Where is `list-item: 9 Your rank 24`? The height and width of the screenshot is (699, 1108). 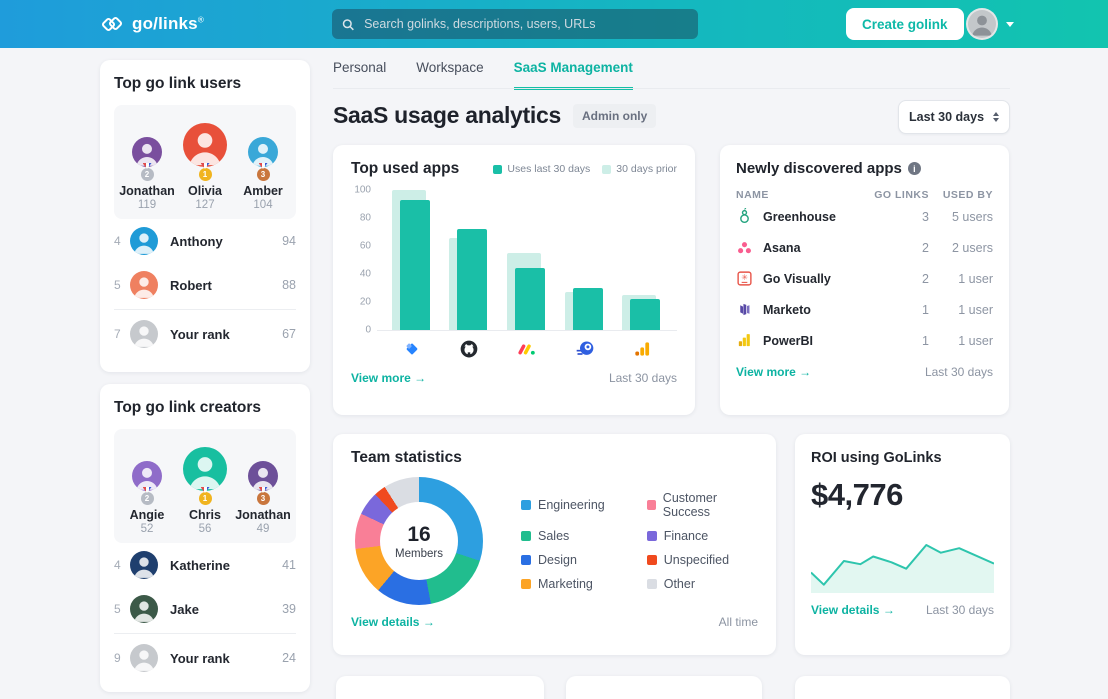
list-item: 9 Your rank 24 is located at coordinates (205, 658).